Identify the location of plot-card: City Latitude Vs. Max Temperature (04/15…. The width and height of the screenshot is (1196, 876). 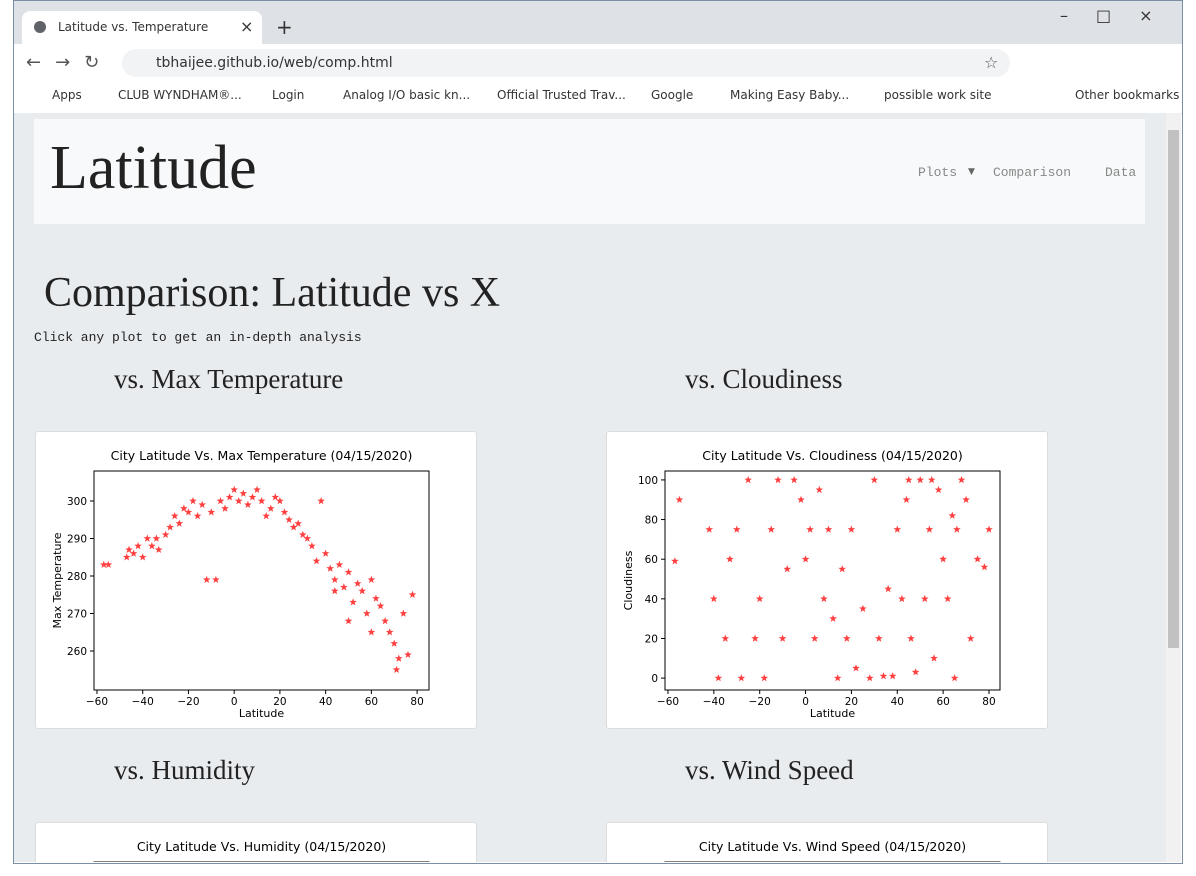
(256, 580).